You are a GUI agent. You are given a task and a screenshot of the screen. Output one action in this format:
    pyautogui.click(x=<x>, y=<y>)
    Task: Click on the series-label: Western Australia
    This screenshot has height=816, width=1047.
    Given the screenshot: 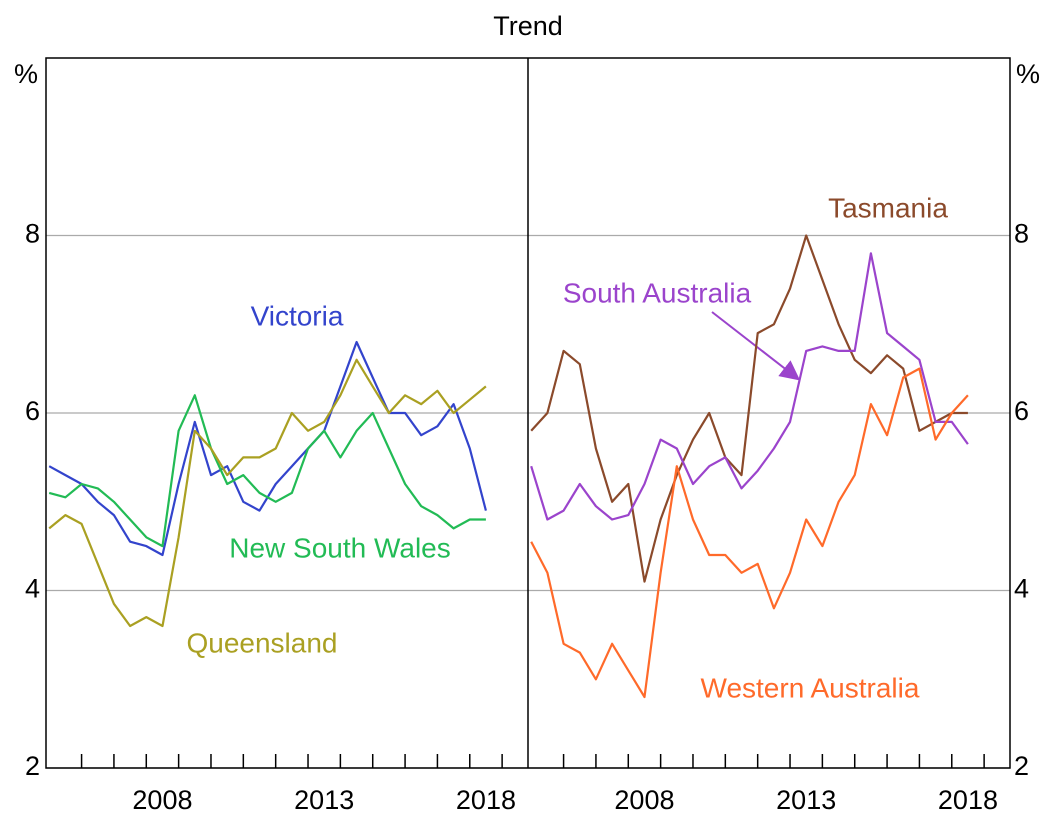 What is the action you would take?
    pyautogui.click(x=810, y=687)
    